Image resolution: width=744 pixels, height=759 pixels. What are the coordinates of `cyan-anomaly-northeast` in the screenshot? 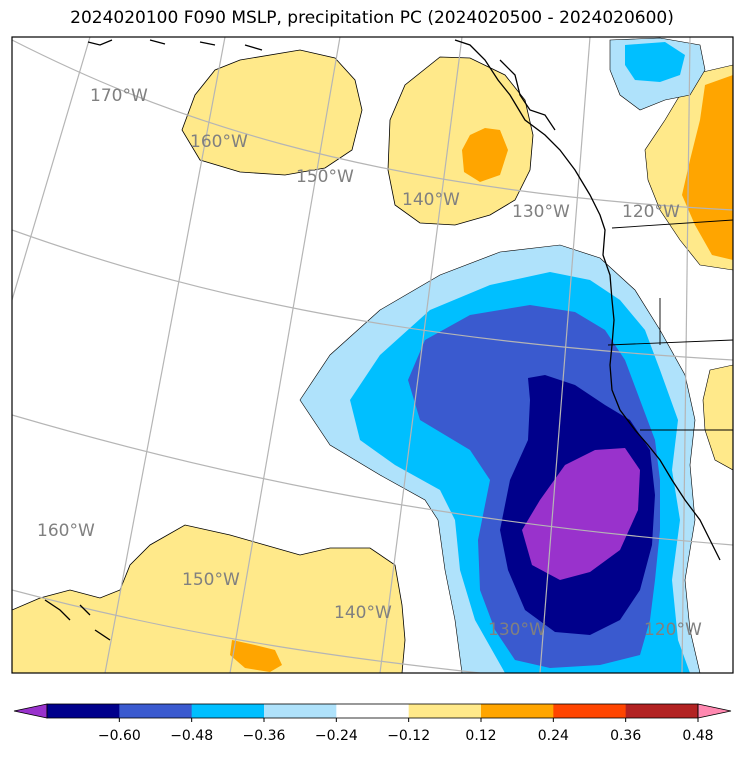 It's located at (655, 62).